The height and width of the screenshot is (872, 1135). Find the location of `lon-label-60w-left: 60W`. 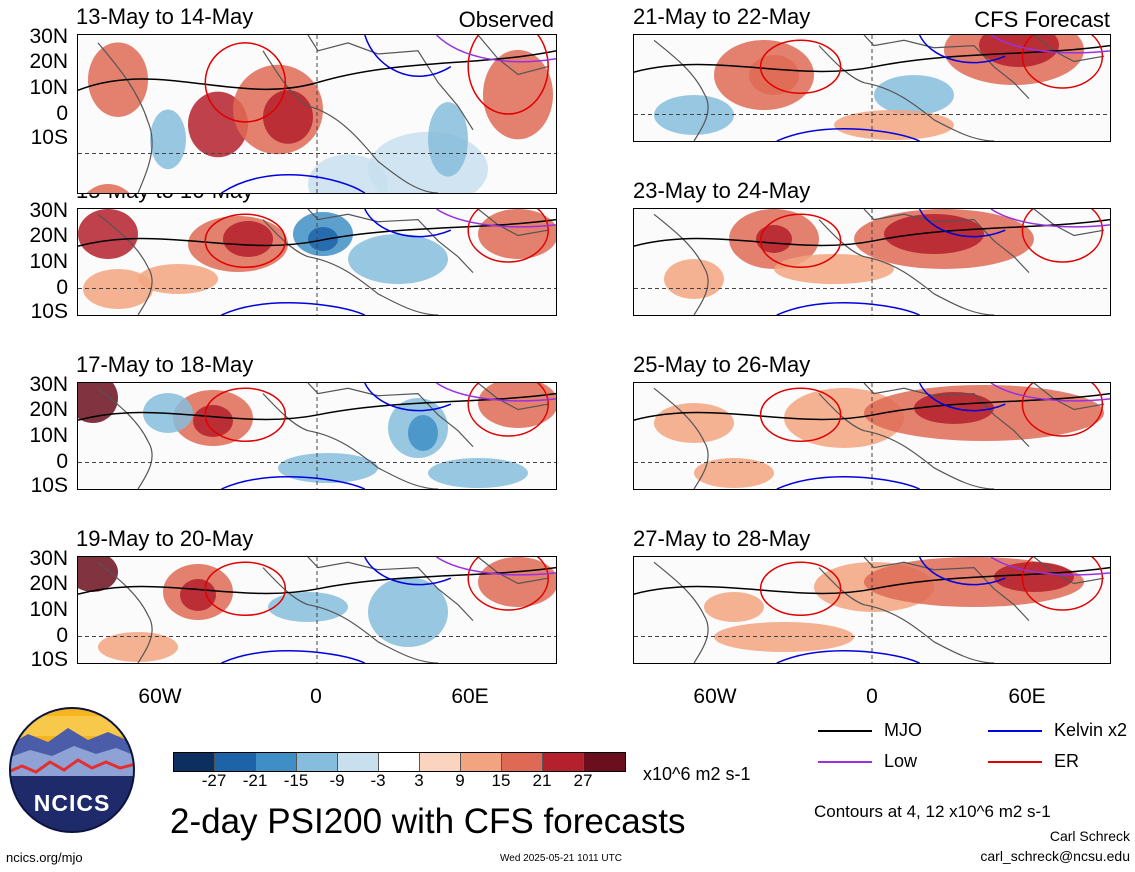

lon-label-60w-left: 60W is located at coordinates (160, 696).